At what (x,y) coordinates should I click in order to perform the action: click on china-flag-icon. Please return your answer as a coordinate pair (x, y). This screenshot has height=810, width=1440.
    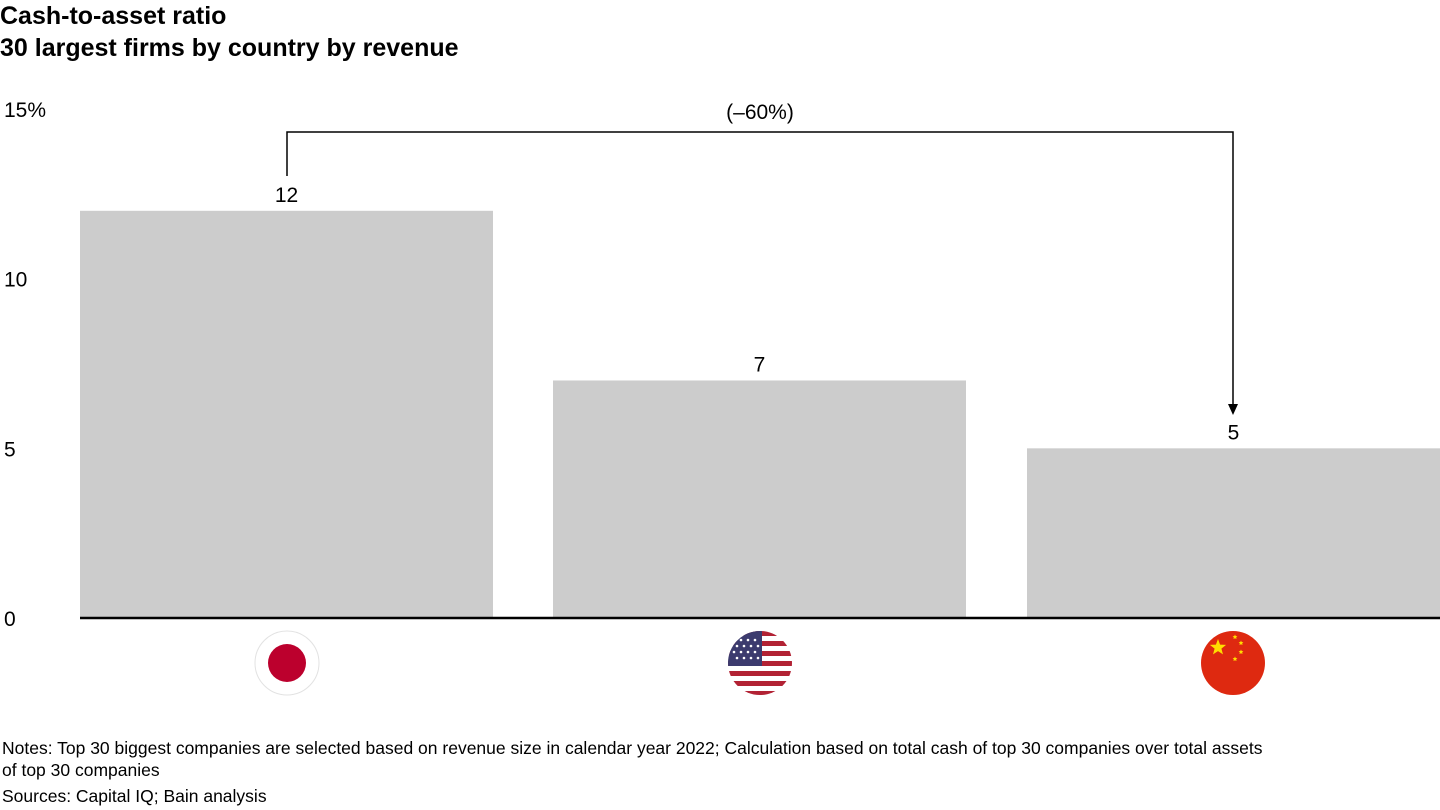
    Looking at the image, I should click on (1233, 663).